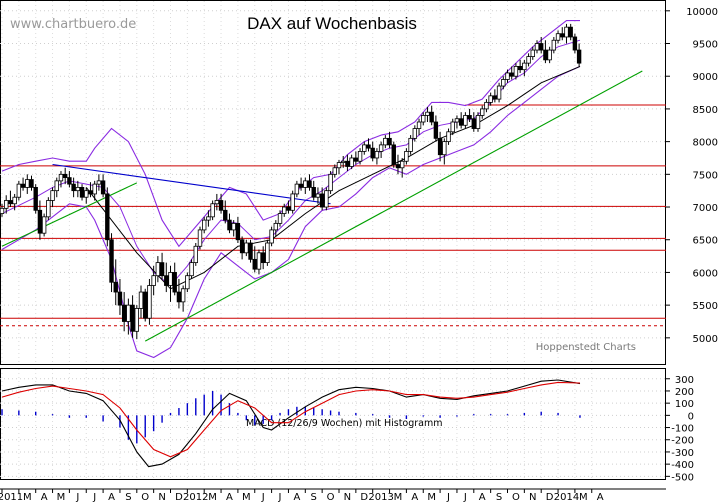 This screenshot has height=503, width=723. I want to click on signal-line, so click(291, 419).